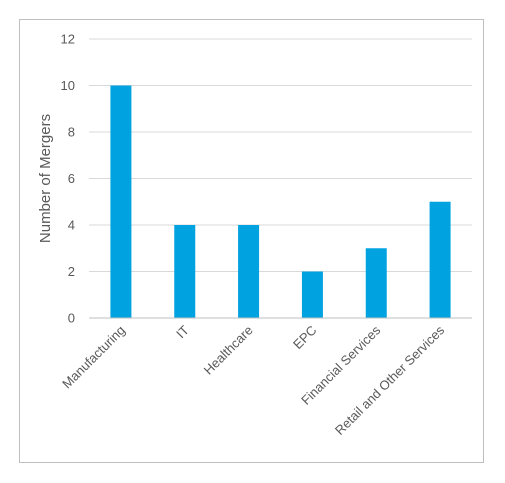 This screenshot has height=483, width=505. Describe the element at coordinates (305, 338) in the screenshot. I see `x-tick-label: EPC` at that location.